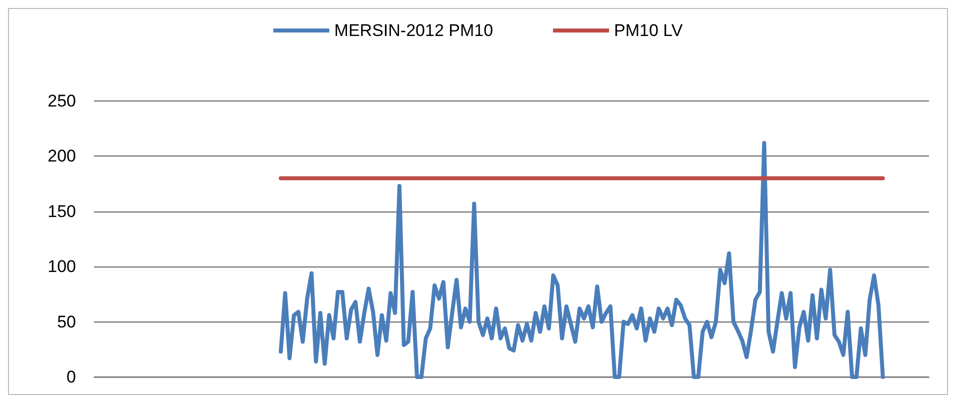 The width and height of the screenshot is (958, 405). Describe the element at coordinates (66, 322) in the screenshot. I see `y-tick-label: 50` at that location.